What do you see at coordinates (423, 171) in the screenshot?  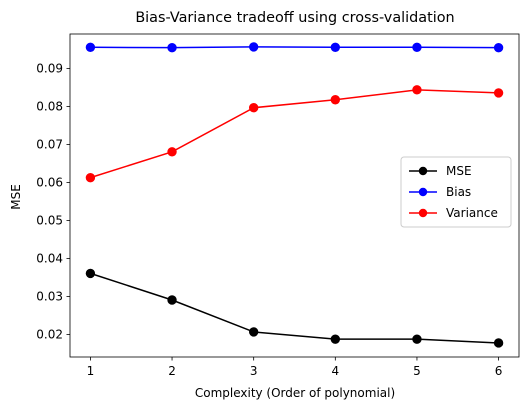 I see `legend-marker-mse` at bounding box center [423, 171].